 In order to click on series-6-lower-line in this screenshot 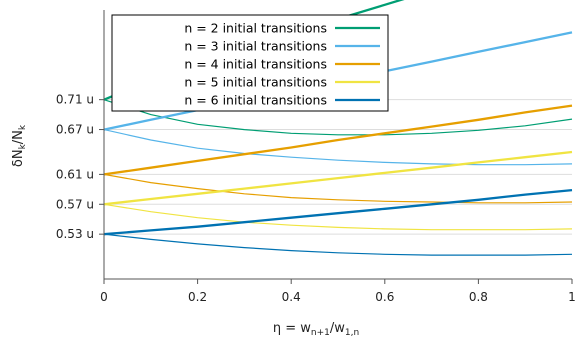, I will do `click(338, 244)`.